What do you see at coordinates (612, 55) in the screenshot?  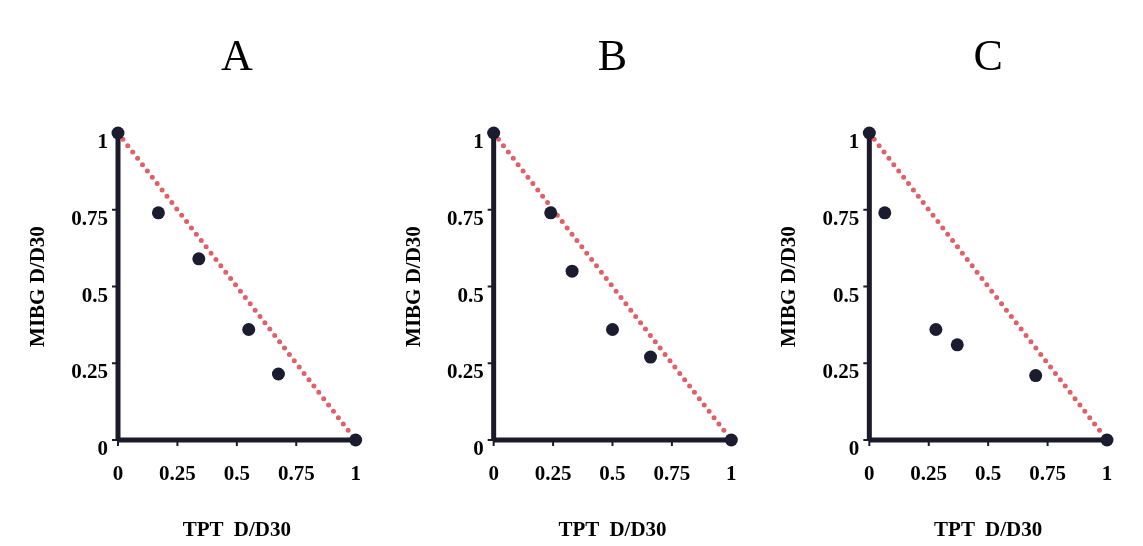 I see `chart-title: B` at bounding box center [612, 55].